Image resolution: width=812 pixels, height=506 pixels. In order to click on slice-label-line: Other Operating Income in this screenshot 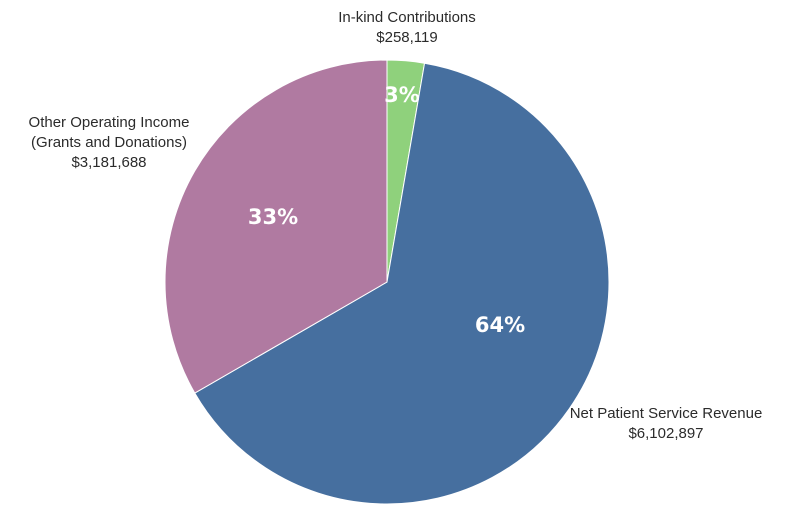, I will do `click(109, 122)`.